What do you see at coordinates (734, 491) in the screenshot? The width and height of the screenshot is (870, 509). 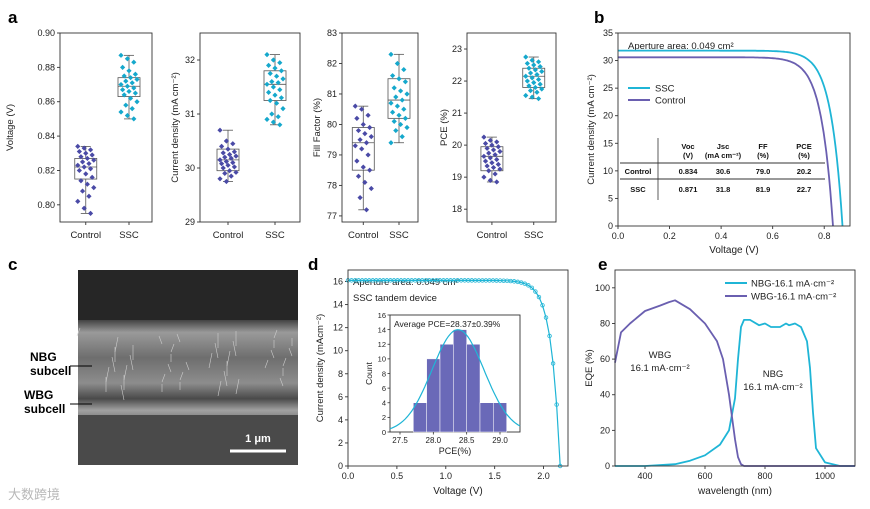 I see `xlabel-e: wavelength (nm)` at bounding box center [734, 491].